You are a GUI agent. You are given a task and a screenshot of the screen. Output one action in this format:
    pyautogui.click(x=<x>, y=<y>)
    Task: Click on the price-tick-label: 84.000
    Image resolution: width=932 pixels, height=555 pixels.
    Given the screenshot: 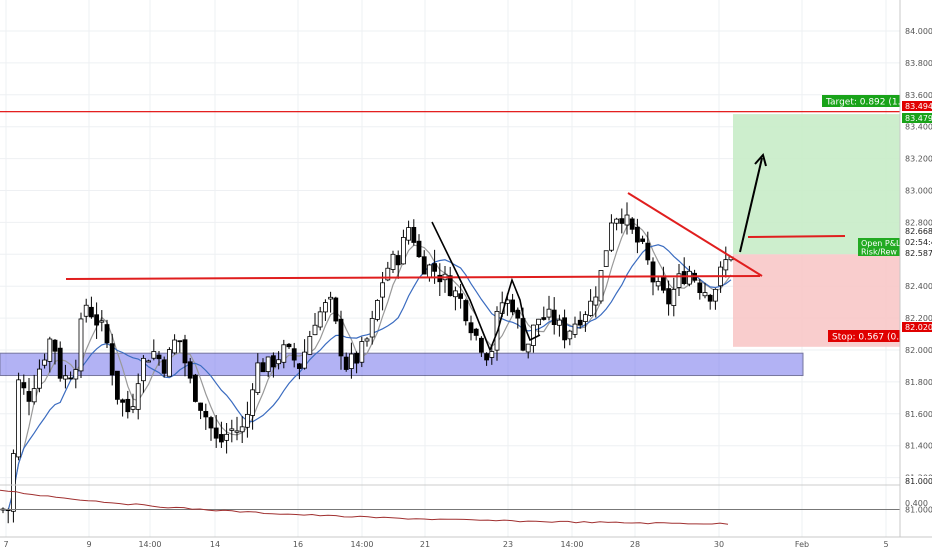 What is the action you would take?
    pyautogui.click(x=918, y=31)
    